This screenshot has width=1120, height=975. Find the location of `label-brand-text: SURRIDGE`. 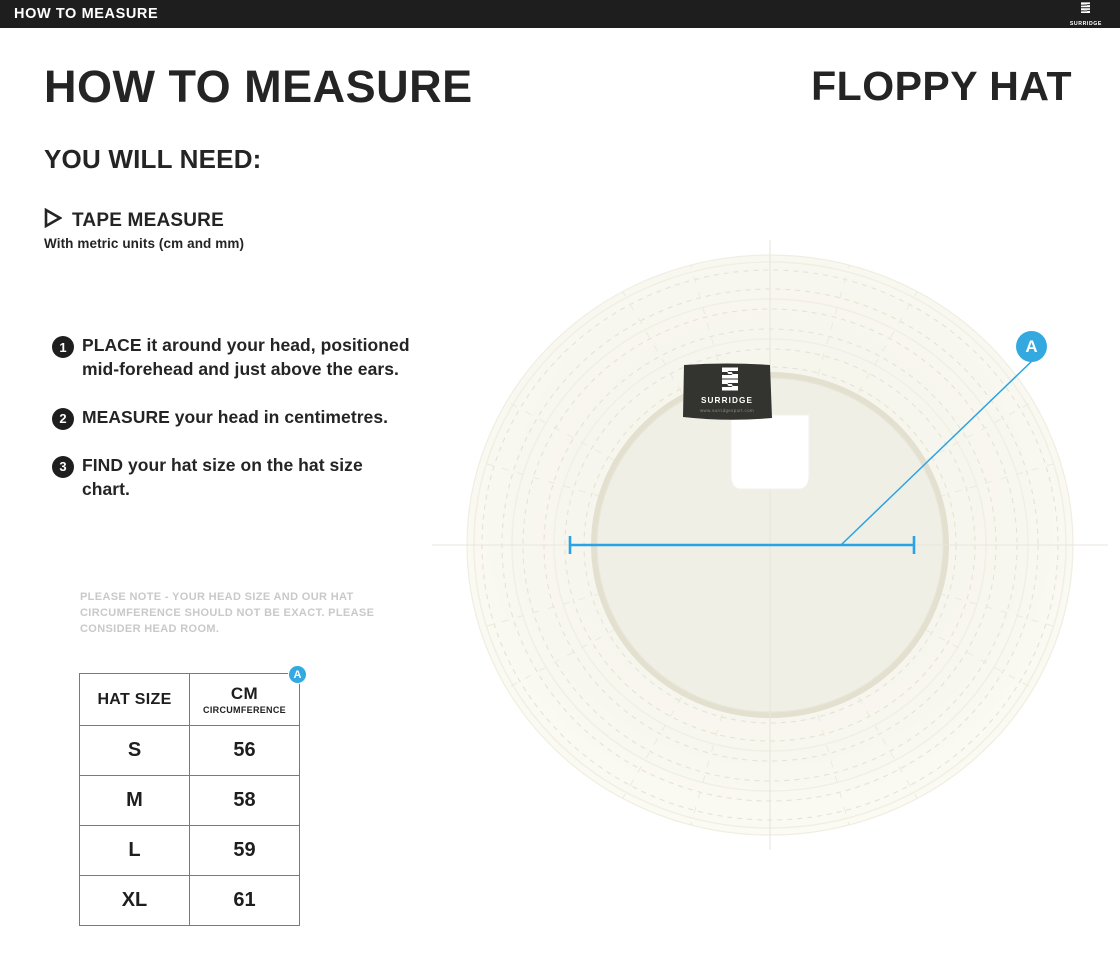

label-brand-text: SURRIDGE is located at coordinates (727, 400).